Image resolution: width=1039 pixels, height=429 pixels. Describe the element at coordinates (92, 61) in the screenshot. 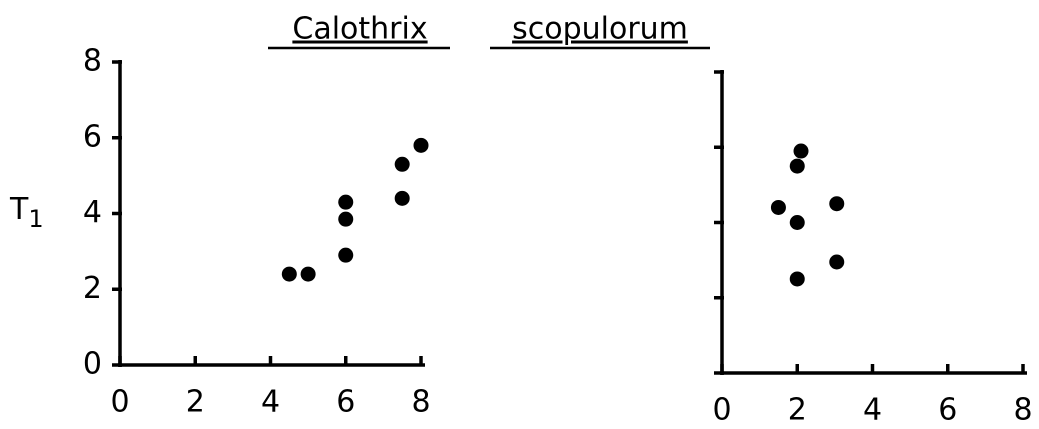

I see `y-tick-label: 8` at that location.